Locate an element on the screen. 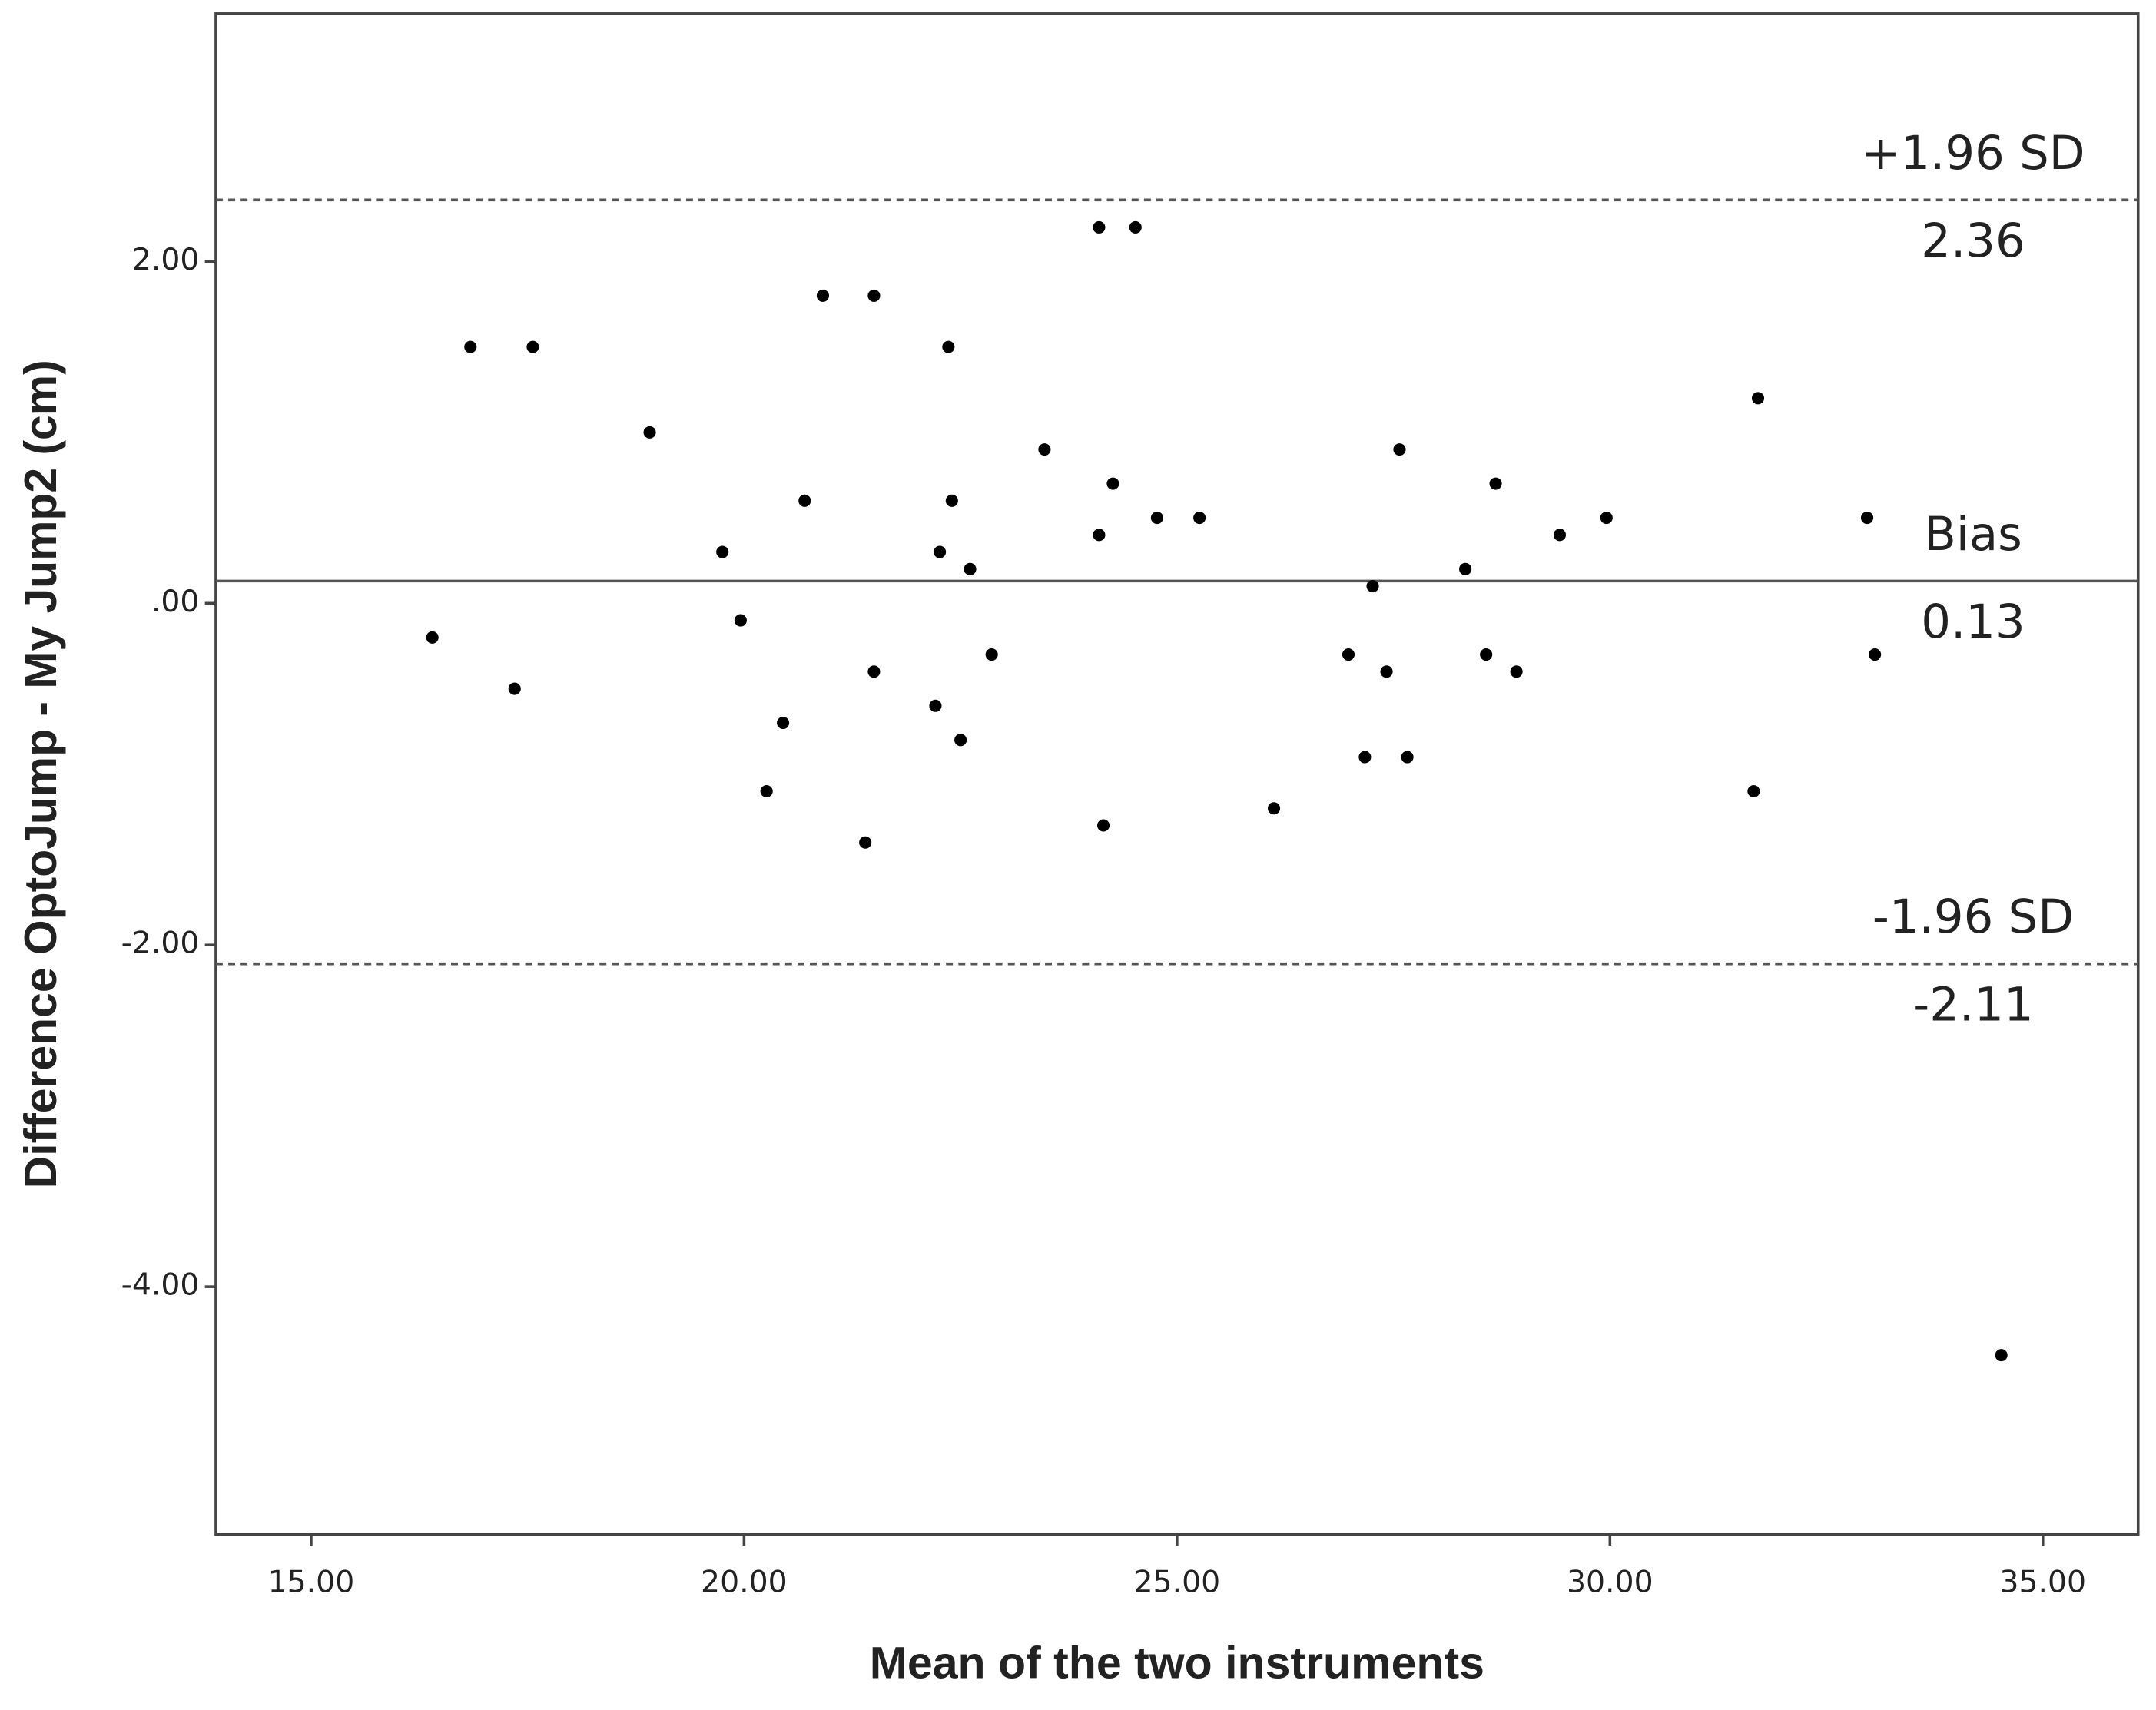 The height and width of the screenshot is (1710, 2156). reference-value: -2.11 is located at coordinates (1972, 1005).